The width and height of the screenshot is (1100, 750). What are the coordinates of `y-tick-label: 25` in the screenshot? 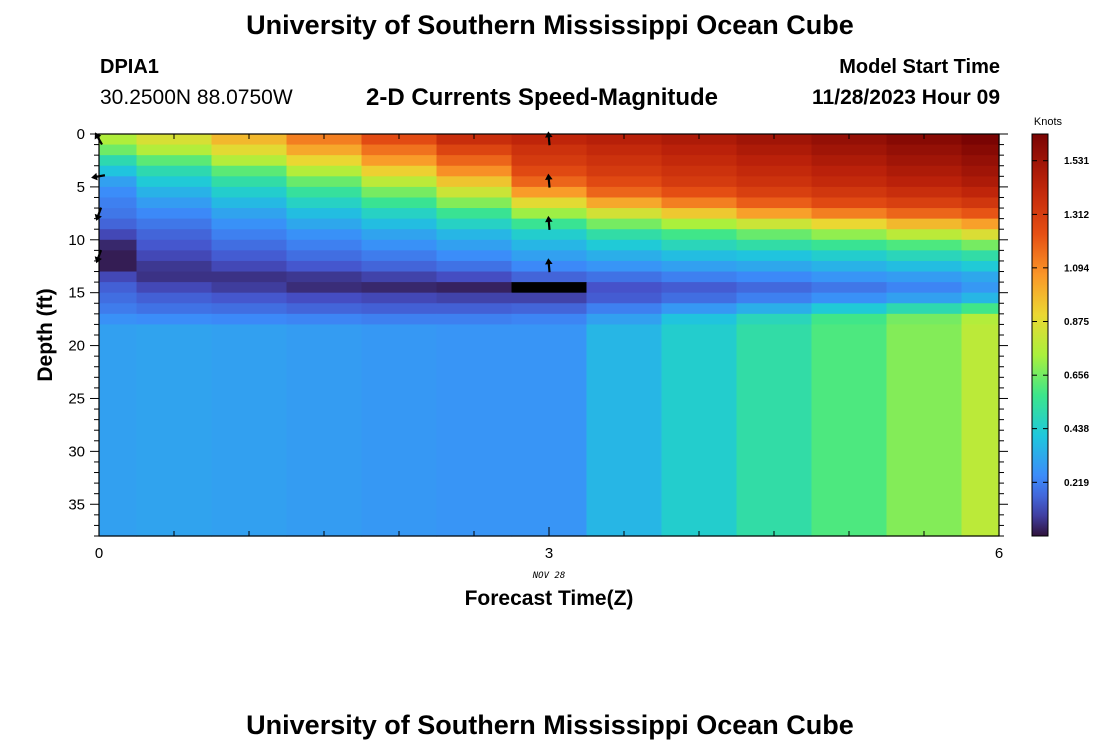 It's located at (76, 398).